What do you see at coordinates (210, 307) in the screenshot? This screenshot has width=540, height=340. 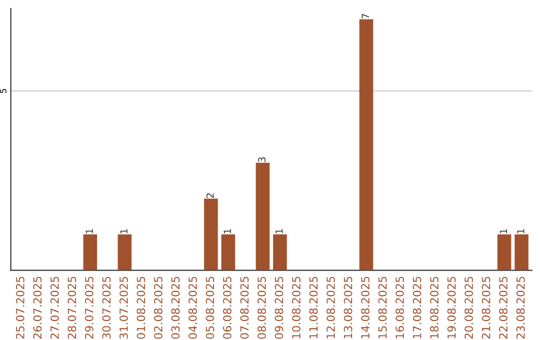 I see `x-tick-label: 05.08.2025` at bounding box center [210, 307].